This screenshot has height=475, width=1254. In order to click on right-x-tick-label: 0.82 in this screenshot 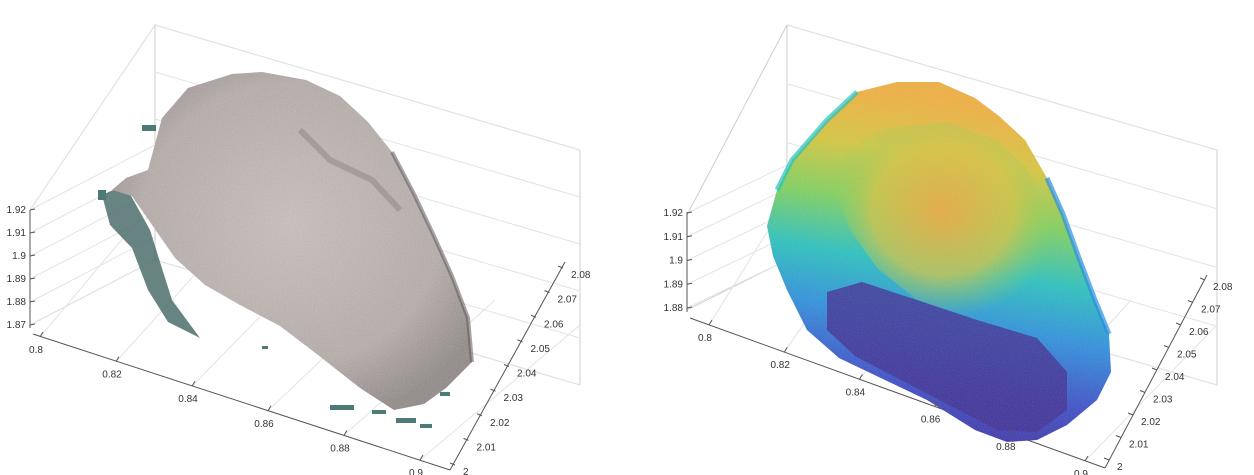, I will do `click(780, 365)`.